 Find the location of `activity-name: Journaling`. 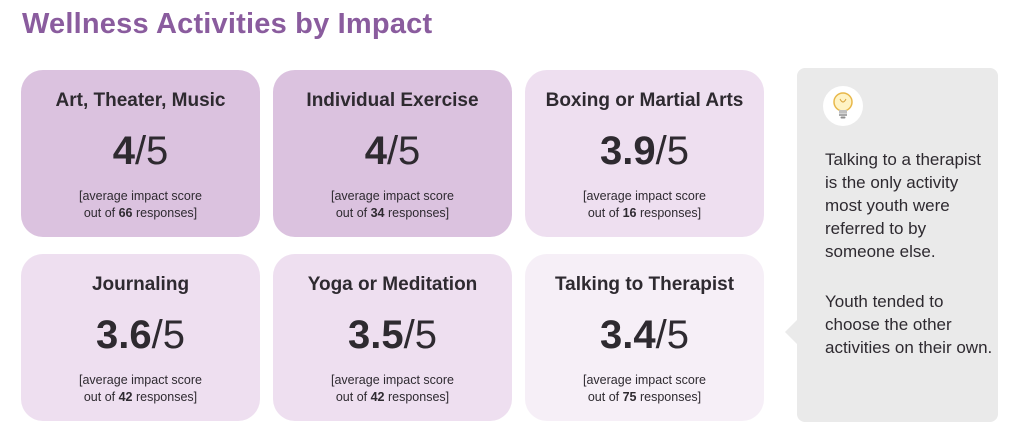

activity-name: Journaling is located at coordinates (140, 284).